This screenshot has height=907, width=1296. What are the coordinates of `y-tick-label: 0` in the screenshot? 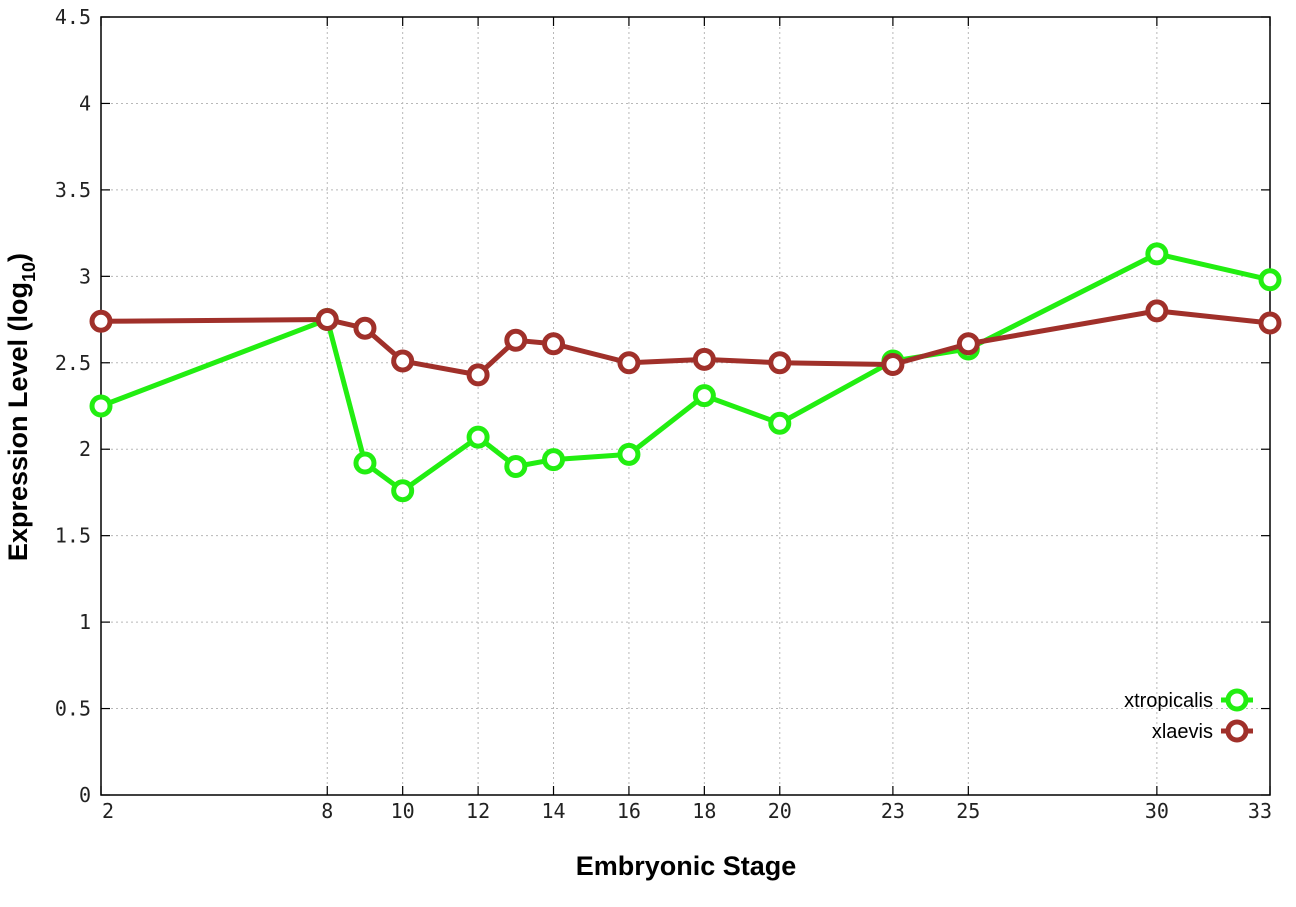 It's located at (85, 795).